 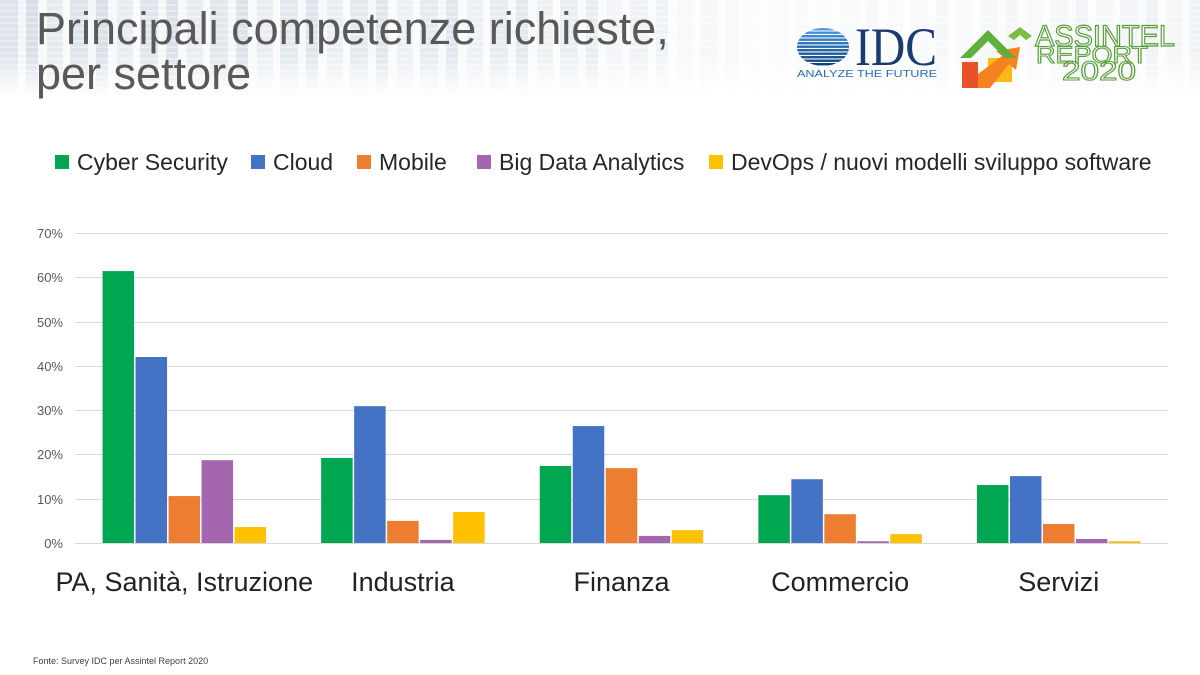 What do you see at coordinates (184, 582) in the screenshot?
I see `category-label-pa-sanita-istruzione: PA, Sanità, Istruzione` at bounding box center [184, 582].